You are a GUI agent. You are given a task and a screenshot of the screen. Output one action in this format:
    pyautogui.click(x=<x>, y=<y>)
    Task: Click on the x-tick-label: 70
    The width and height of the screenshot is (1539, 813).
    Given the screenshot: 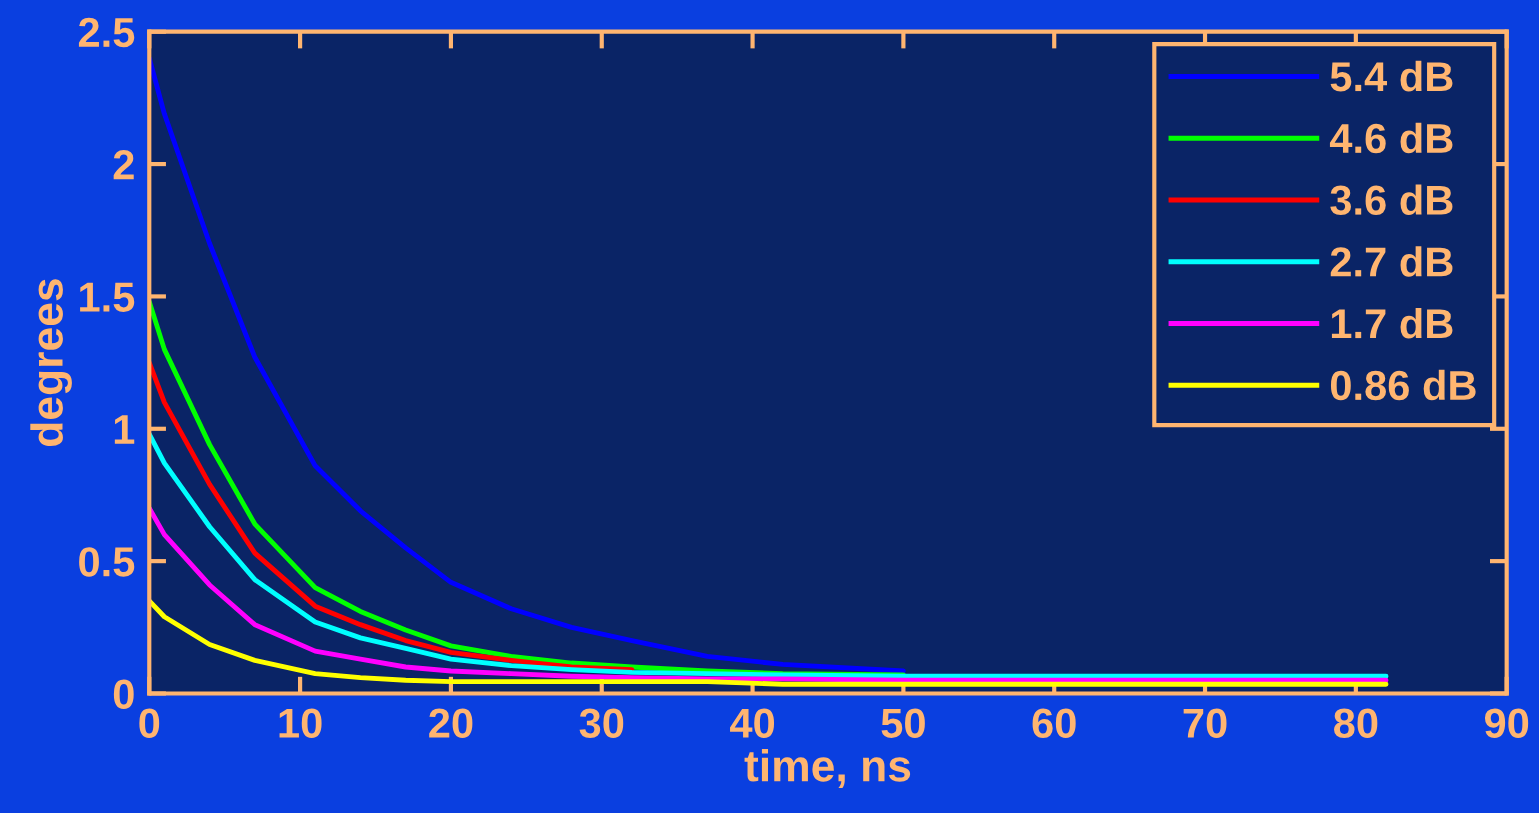 What is the action you would take?
    pyautogui.click(x=1205, y=723)
    